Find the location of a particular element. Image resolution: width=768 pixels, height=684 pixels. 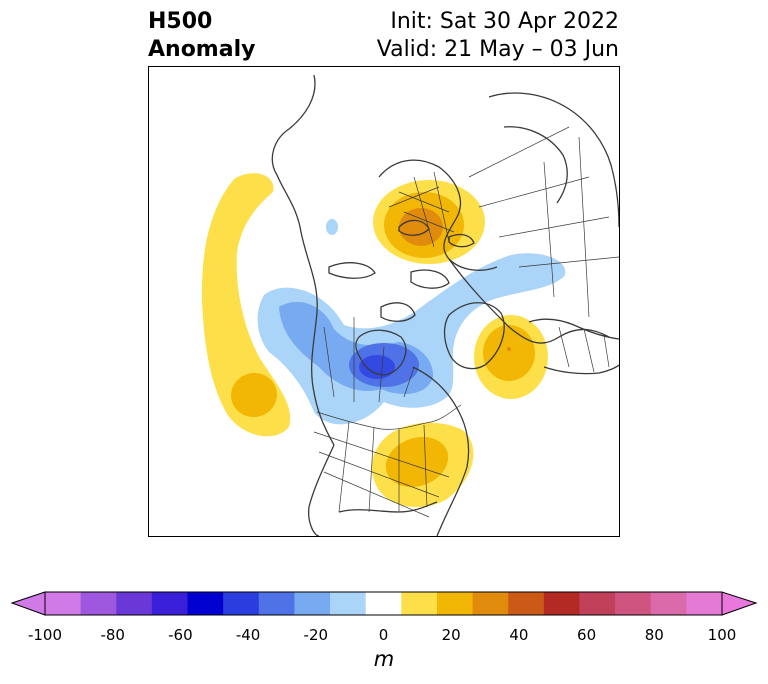

colorbar-tick-label: -20 is located at coordinates (316, 635).